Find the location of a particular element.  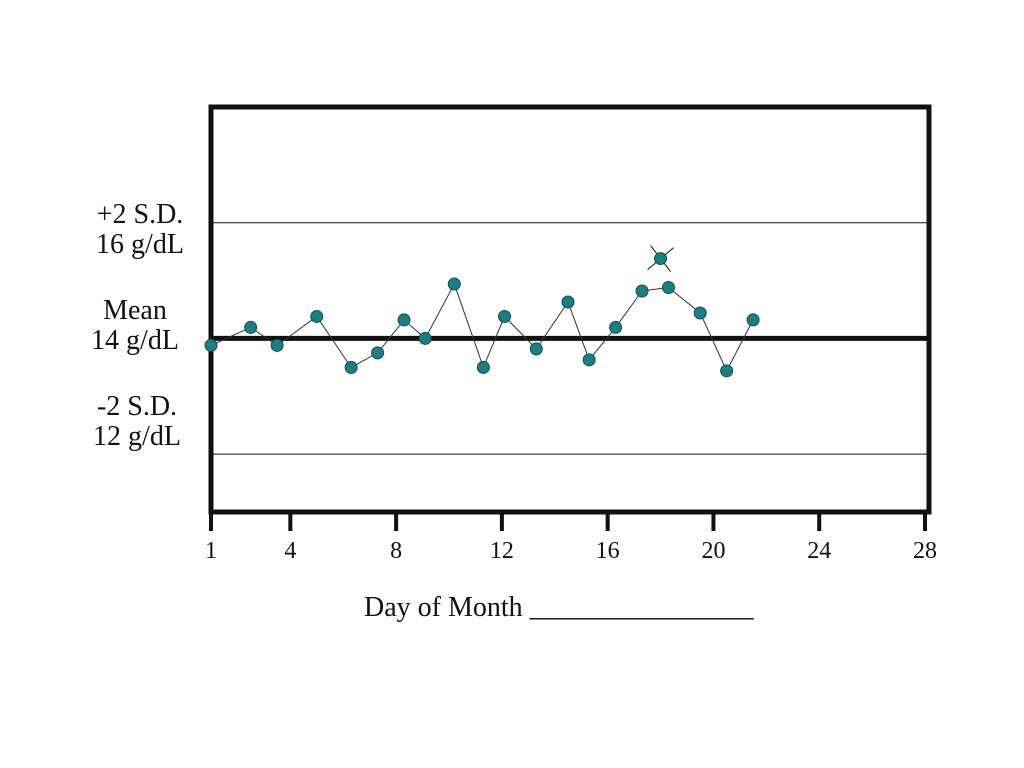

x-tick-label: 24 is located at coordinates (819, 551).